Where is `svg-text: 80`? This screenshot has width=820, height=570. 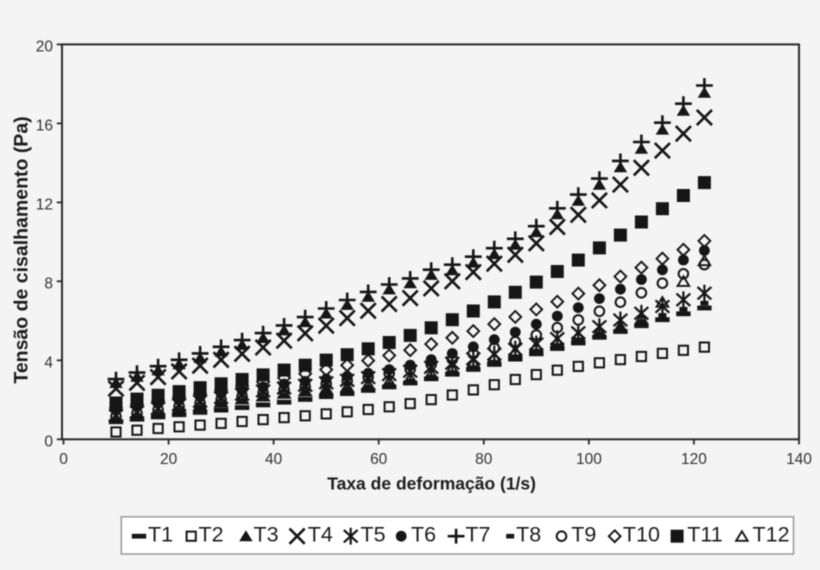
svg-text: 80 is located at coordinates (484, 459).